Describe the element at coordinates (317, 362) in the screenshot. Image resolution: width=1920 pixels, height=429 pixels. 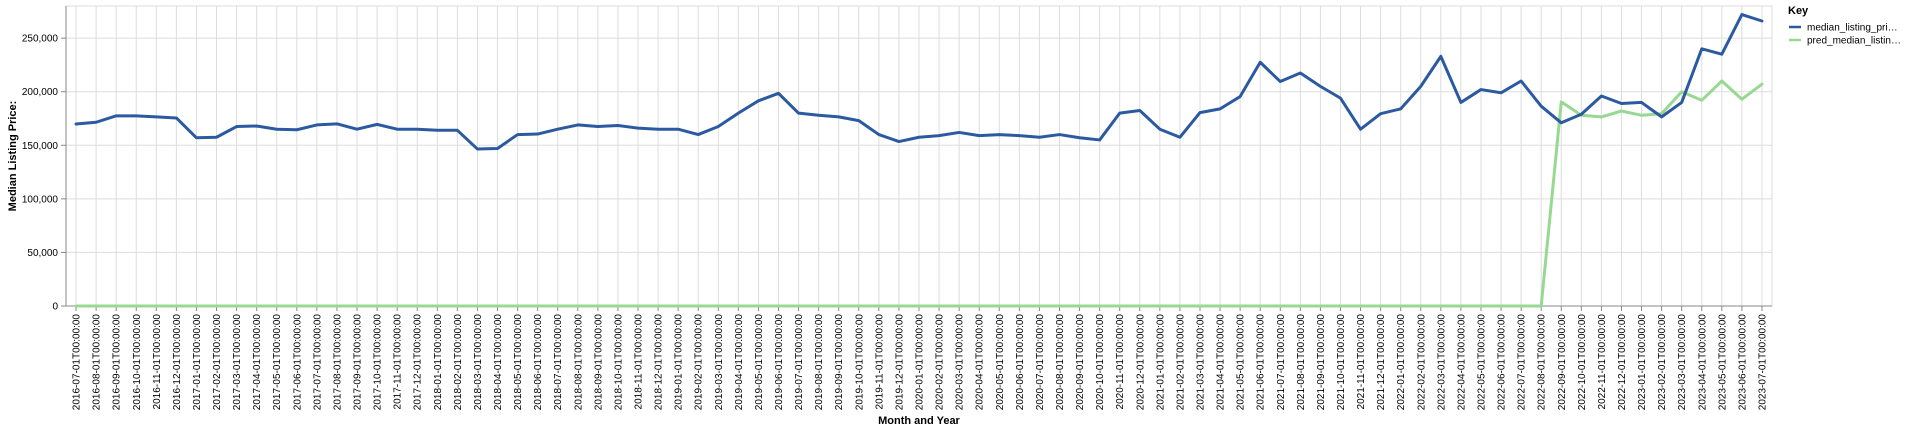
I see `x-tick-label: 2017-07-01T00:00:00` at that location.